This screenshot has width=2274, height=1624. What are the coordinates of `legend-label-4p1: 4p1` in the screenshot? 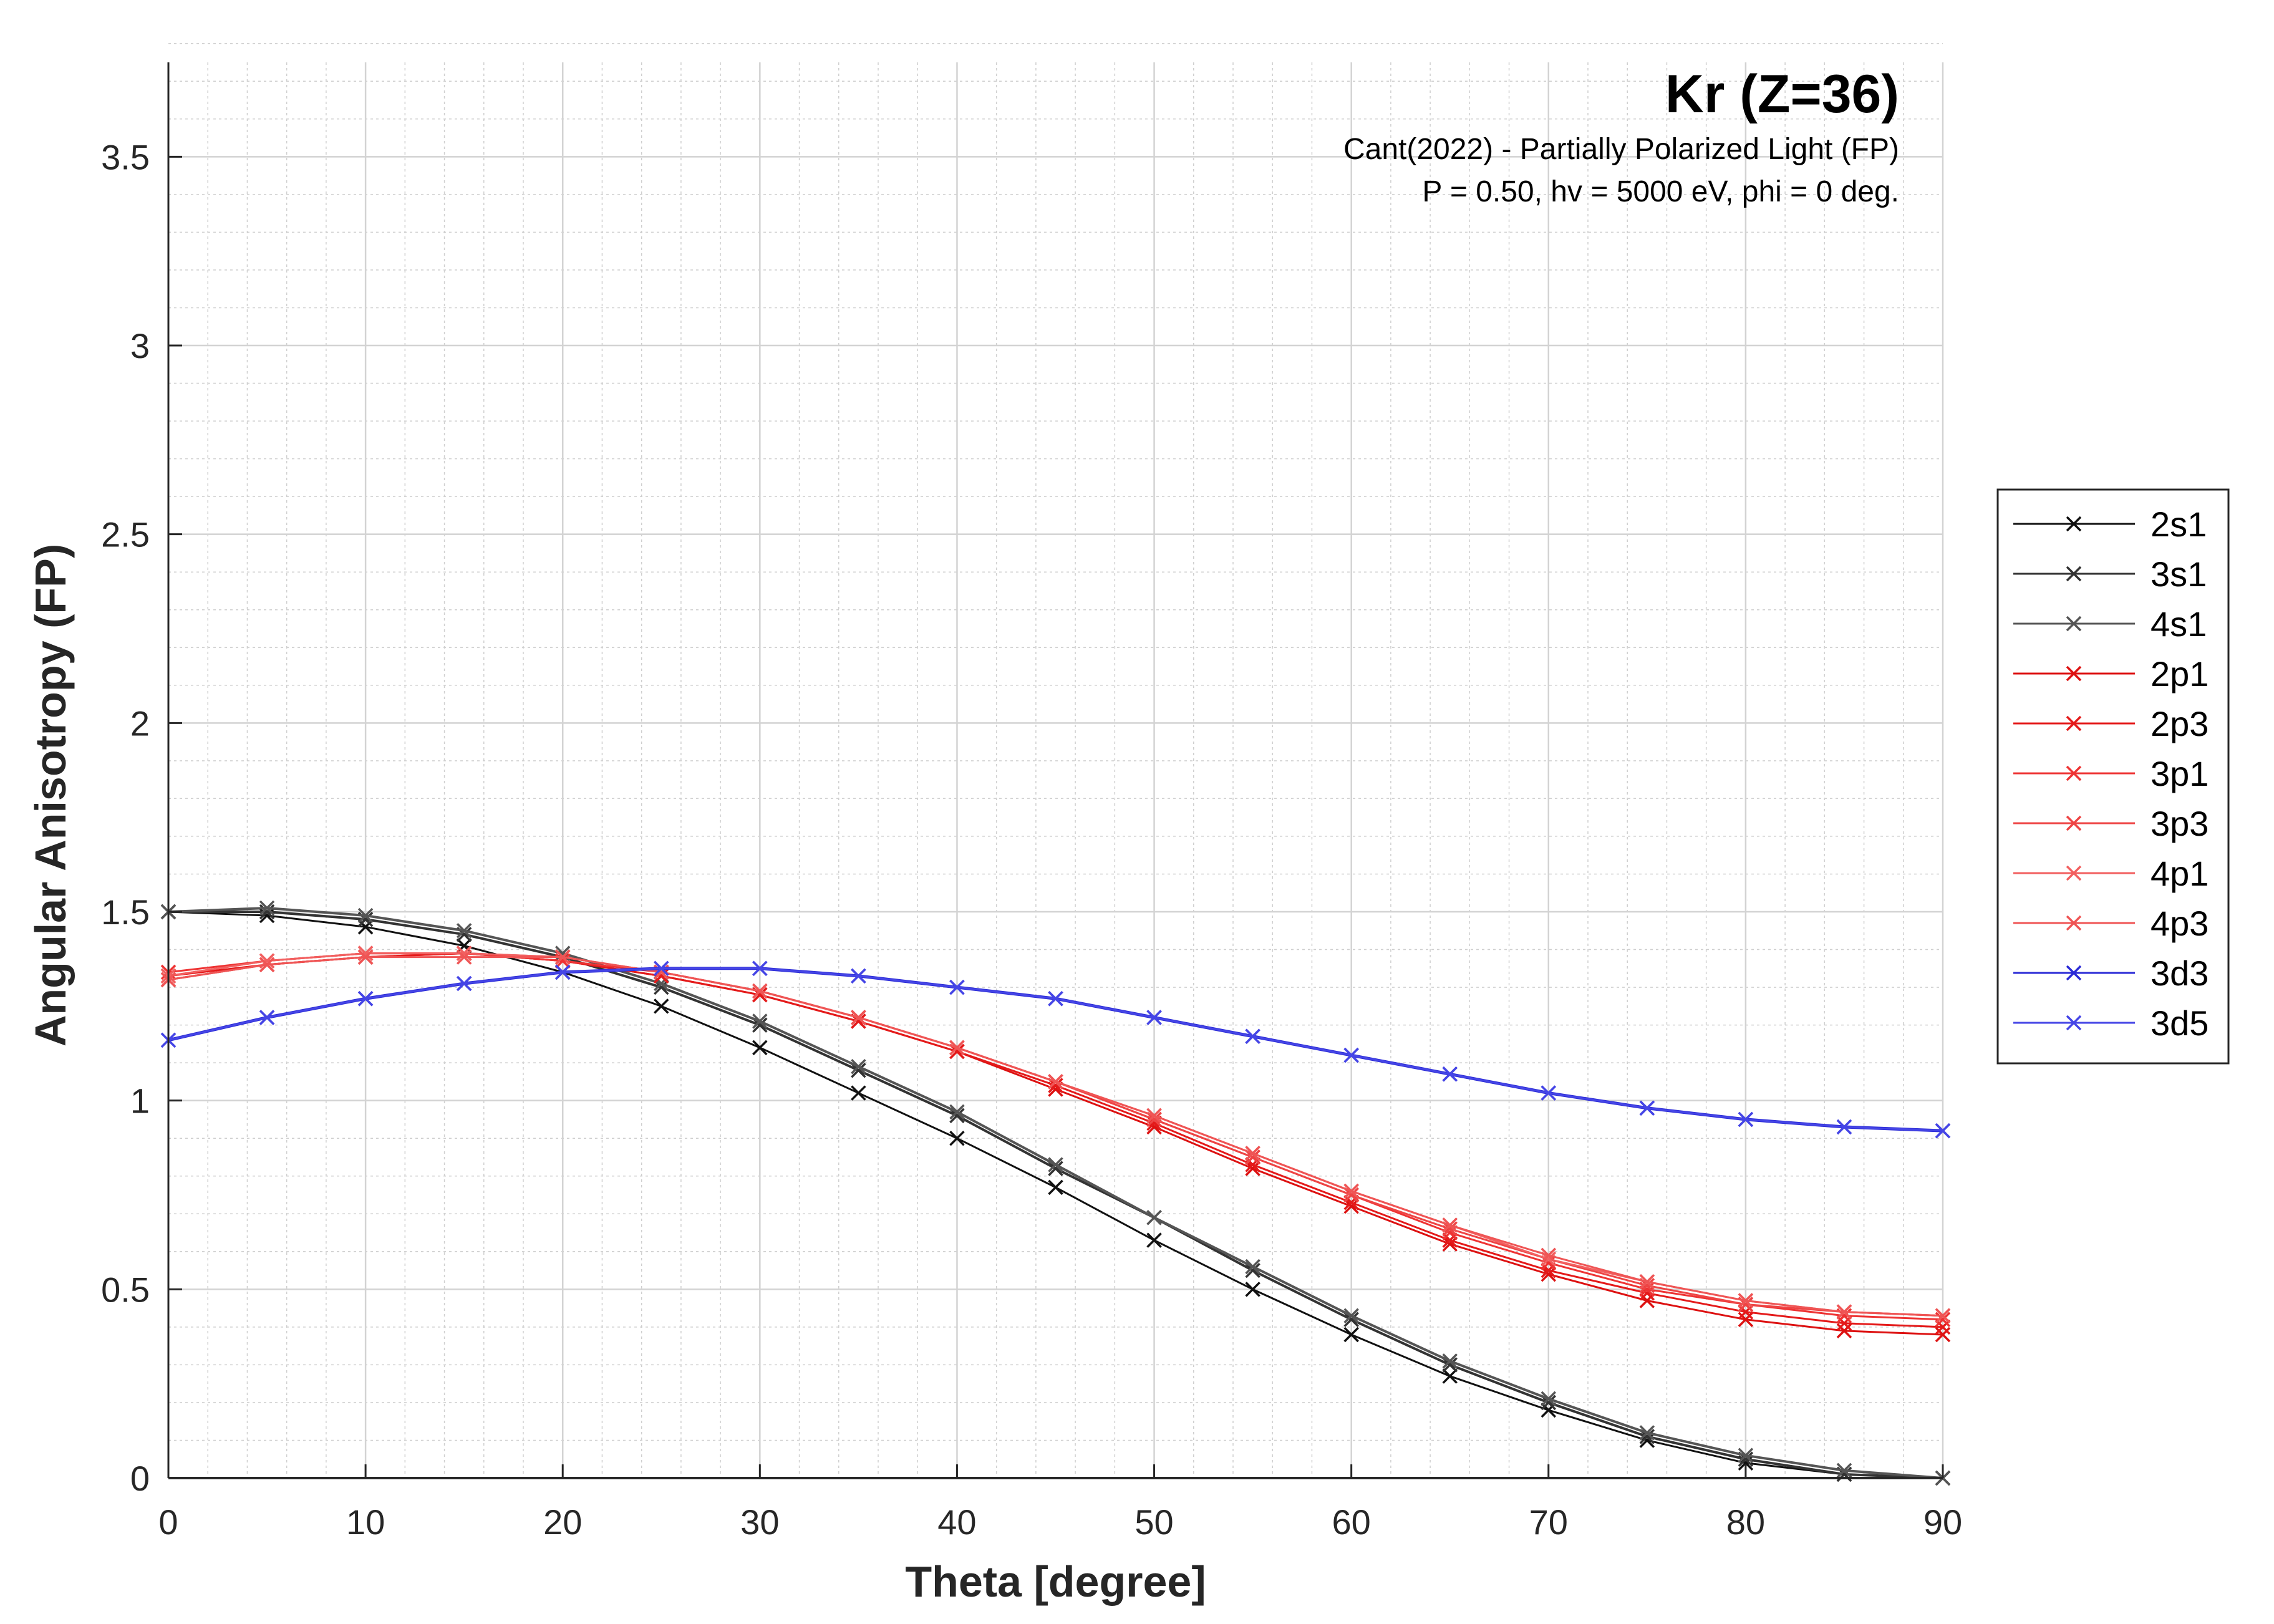 It's located at (2180, 873).